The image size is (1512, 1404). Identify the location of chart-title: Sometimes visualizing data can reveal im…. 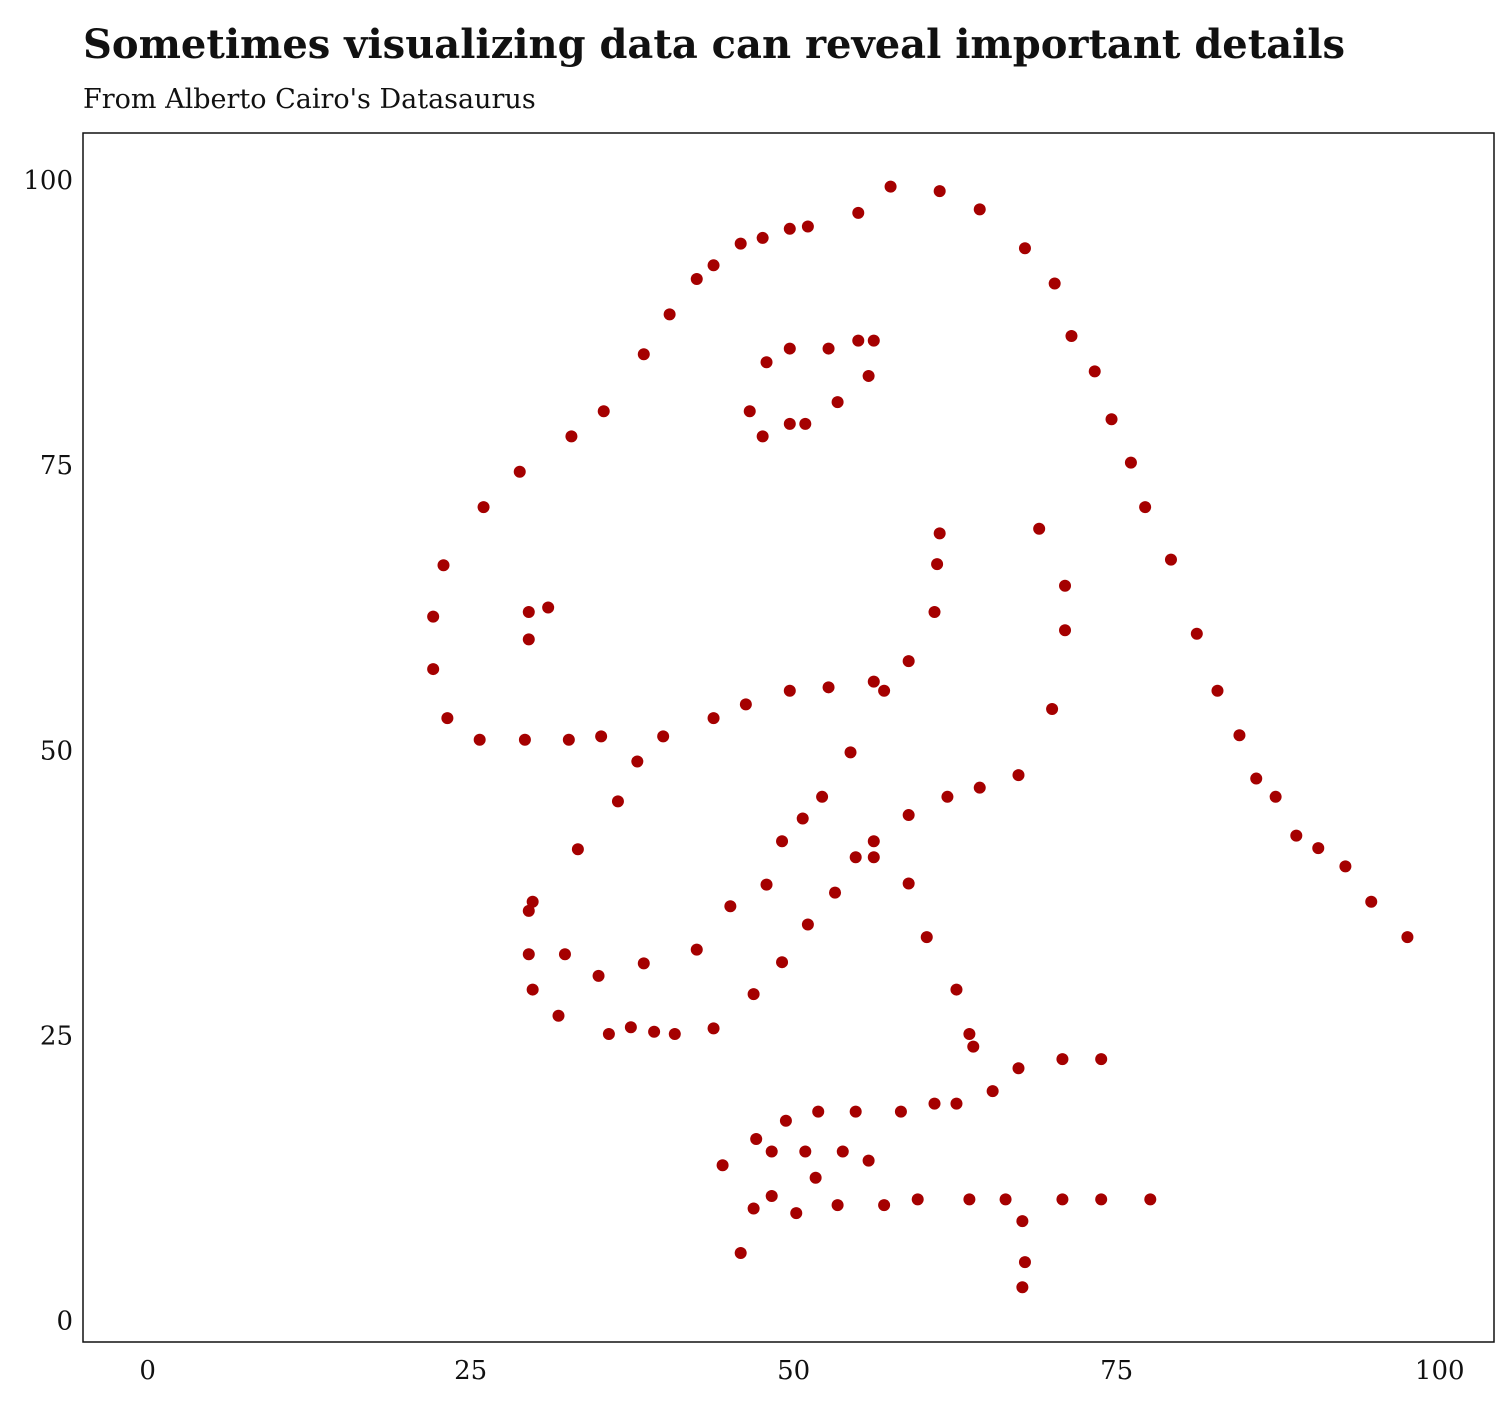
(714, 44).